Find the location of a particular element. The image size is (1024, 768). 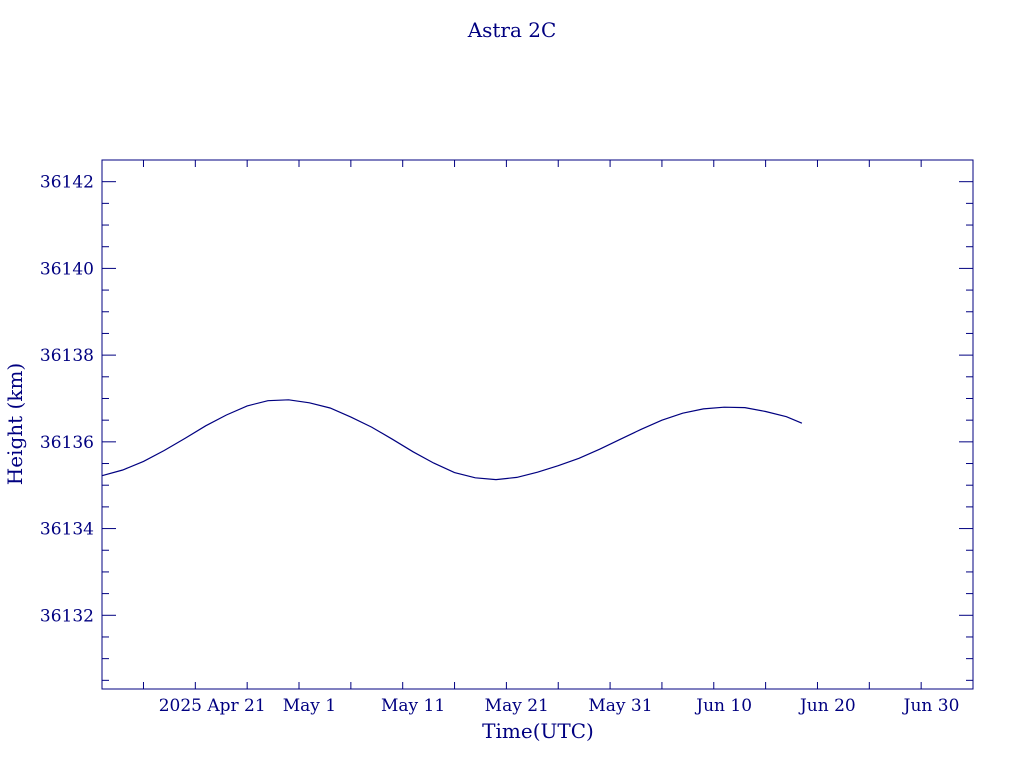

y-tick-label: 36142 is located at coordinates (67, 183).